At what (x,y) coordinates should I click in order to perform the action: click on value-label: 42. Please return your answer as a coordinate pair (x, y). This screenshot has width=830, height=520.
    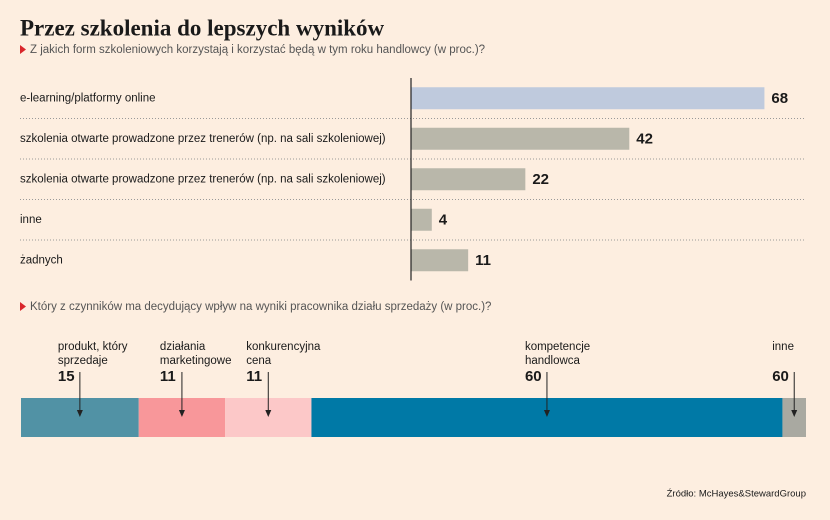
    Looking at the image, I should click on (644, 139).